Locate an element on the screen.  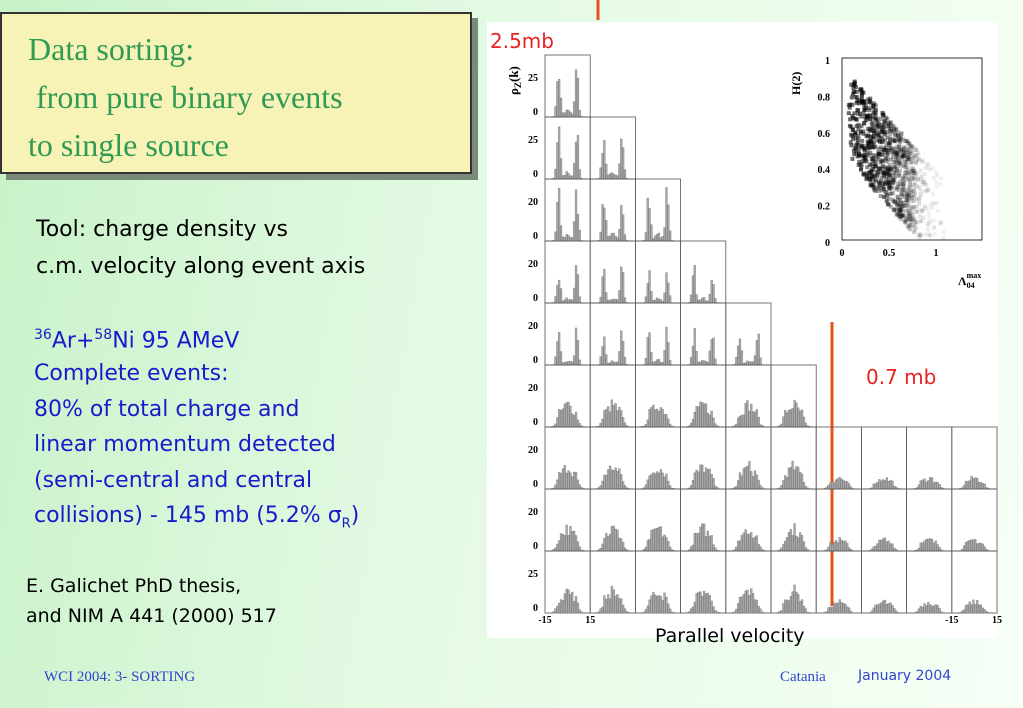
histogram is located at coordinates (703, 414).